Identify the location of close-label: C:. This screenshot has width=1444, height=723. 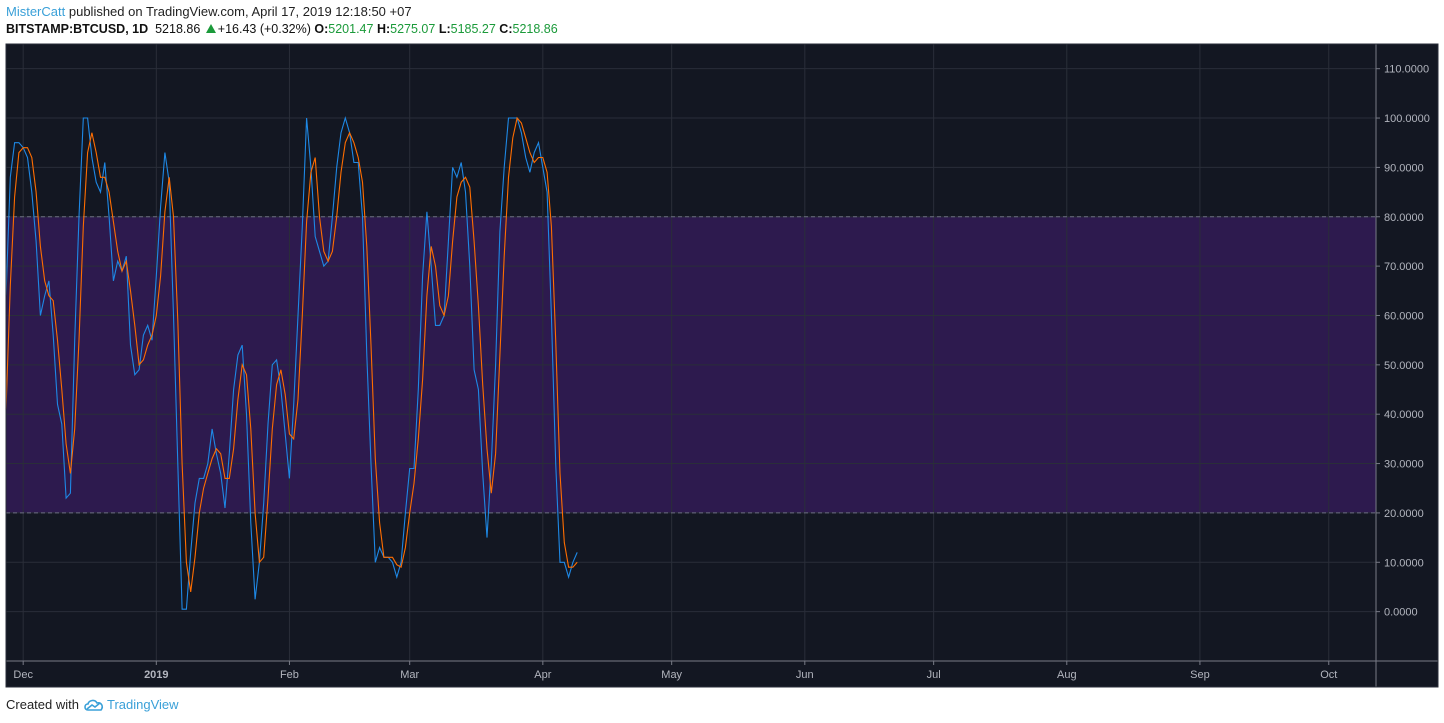
(506, 29).